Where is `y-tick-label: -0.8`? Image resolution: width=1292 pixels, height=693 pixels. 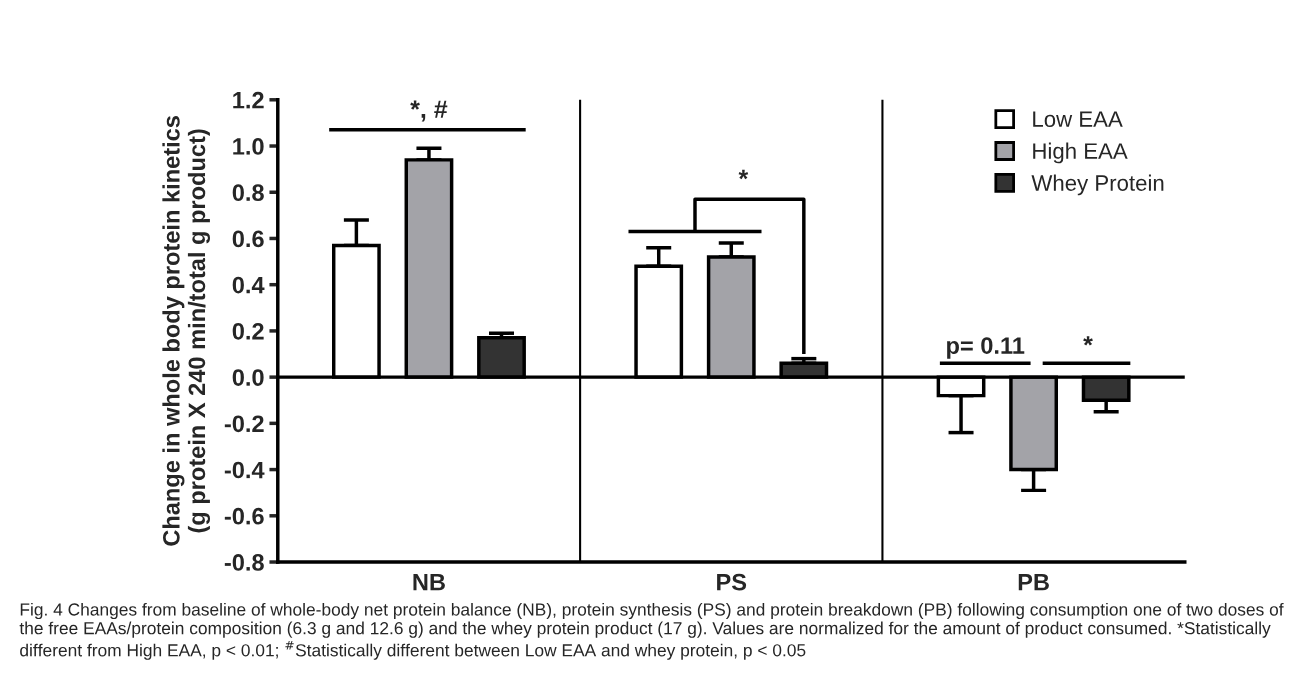 y-tick-label: -0.8 is located at coordinates (244, 562).